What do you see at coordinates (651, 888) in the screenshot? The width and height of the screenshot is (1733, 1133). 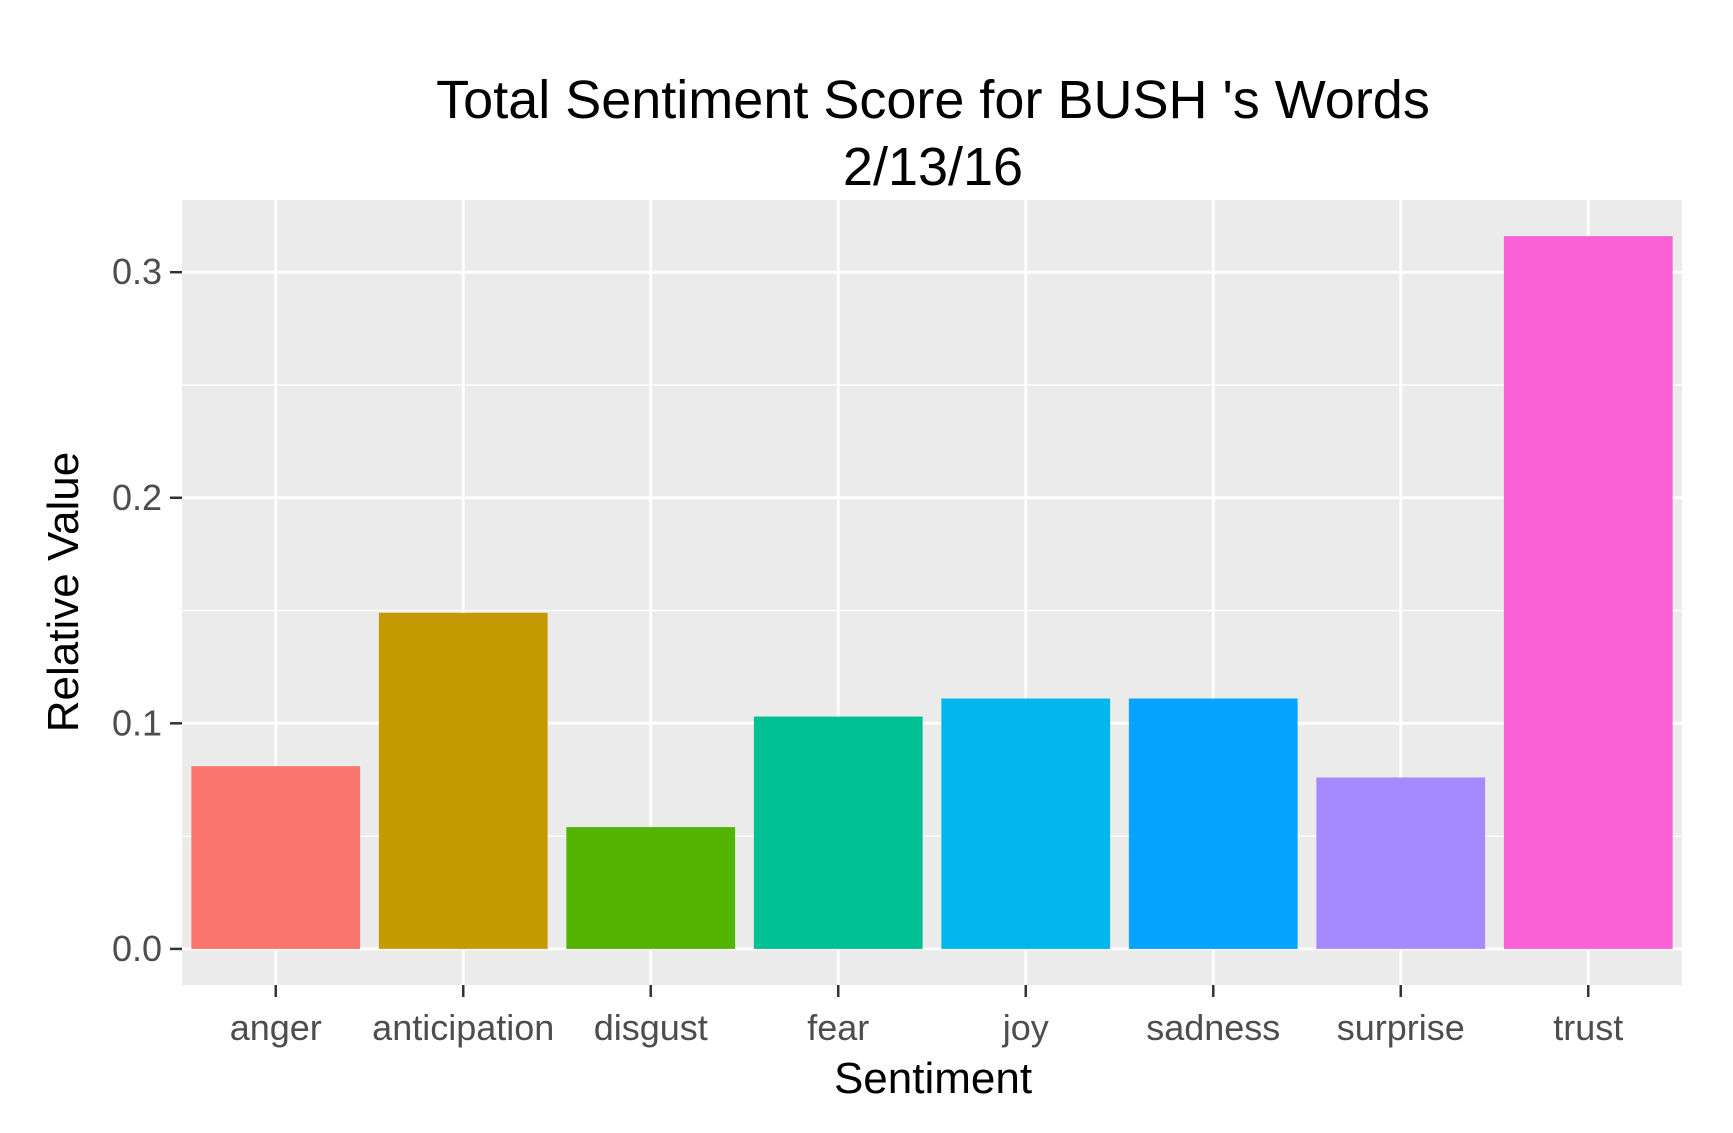 I see `bar-disgust` at bounding box center [651, 888].